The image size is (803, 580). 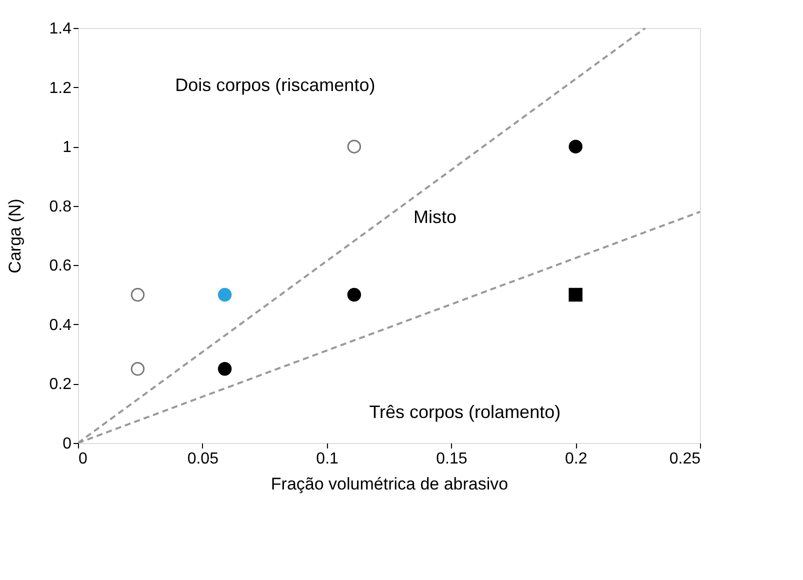 What do you see at coordinates (67, 444) in the screenshot?
I see `y-tick-label: 0` at bounding box center [67, 444].